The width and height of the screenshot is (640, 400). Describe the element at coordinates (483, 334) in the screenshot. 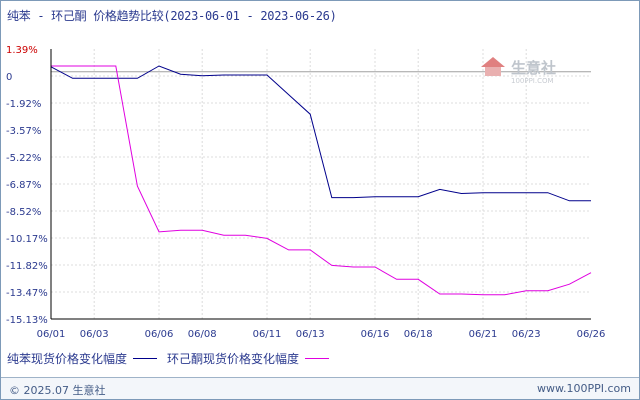

I see `x-tick-label: 06/21` at that location.